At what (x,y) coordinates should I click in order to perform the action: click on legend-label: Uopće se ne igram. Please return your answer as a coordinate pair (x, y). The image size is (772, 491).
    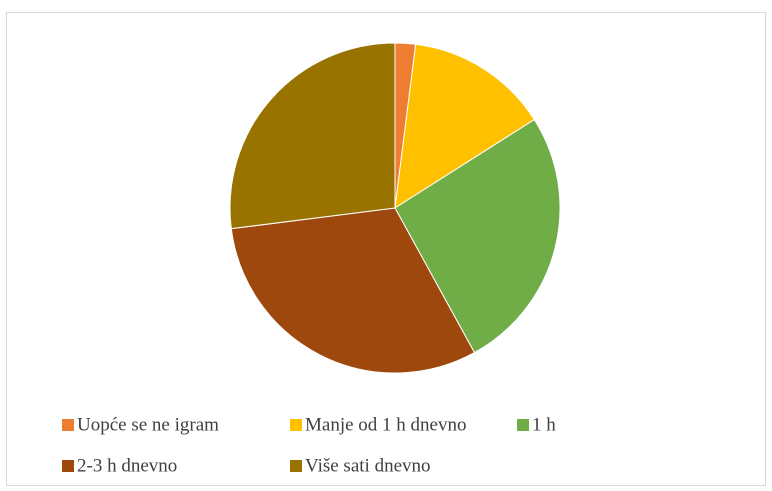
    Looking at the image, I should click on (148, 424).